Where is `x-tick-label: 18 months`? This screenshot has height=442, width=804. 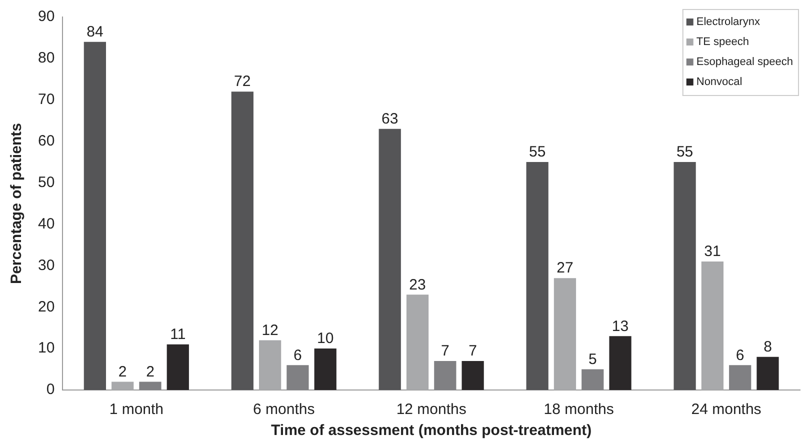
x-tick-label: 18 months is located at coordinates (579, 409).